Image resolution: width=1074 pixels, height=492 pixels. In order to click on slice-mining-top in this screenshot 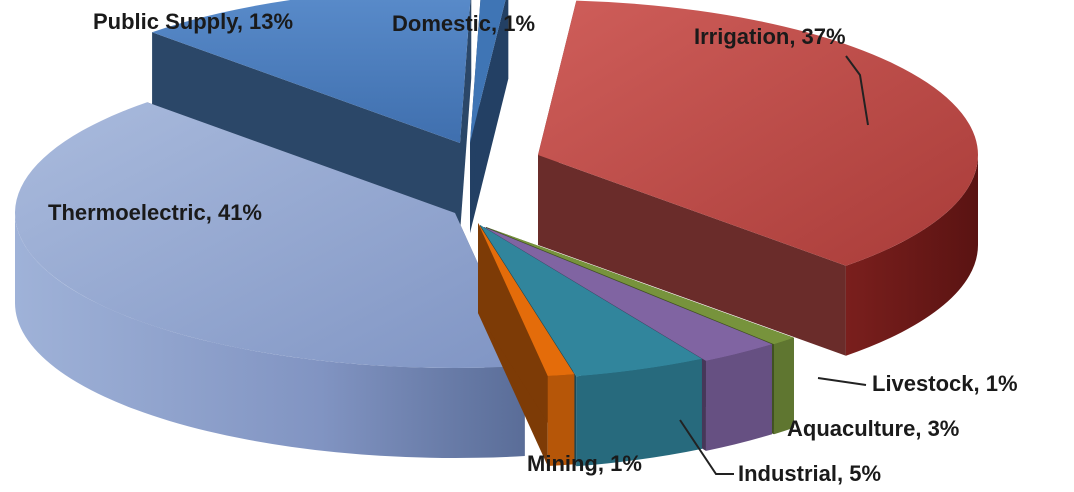, I will do `click(526, 300)`.